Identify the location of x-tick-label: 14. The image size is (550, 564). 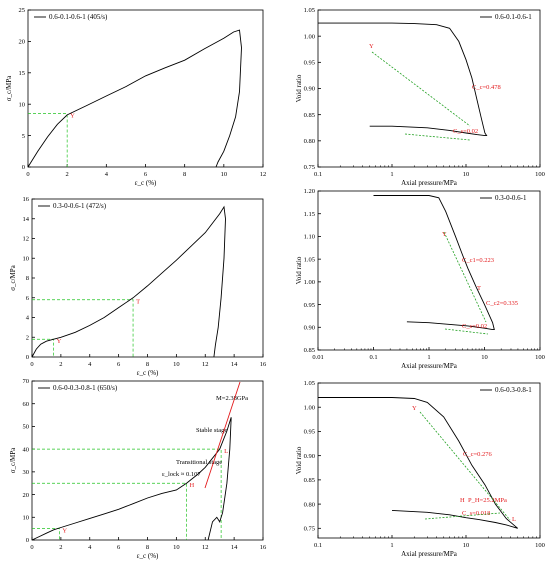
(234, 364).